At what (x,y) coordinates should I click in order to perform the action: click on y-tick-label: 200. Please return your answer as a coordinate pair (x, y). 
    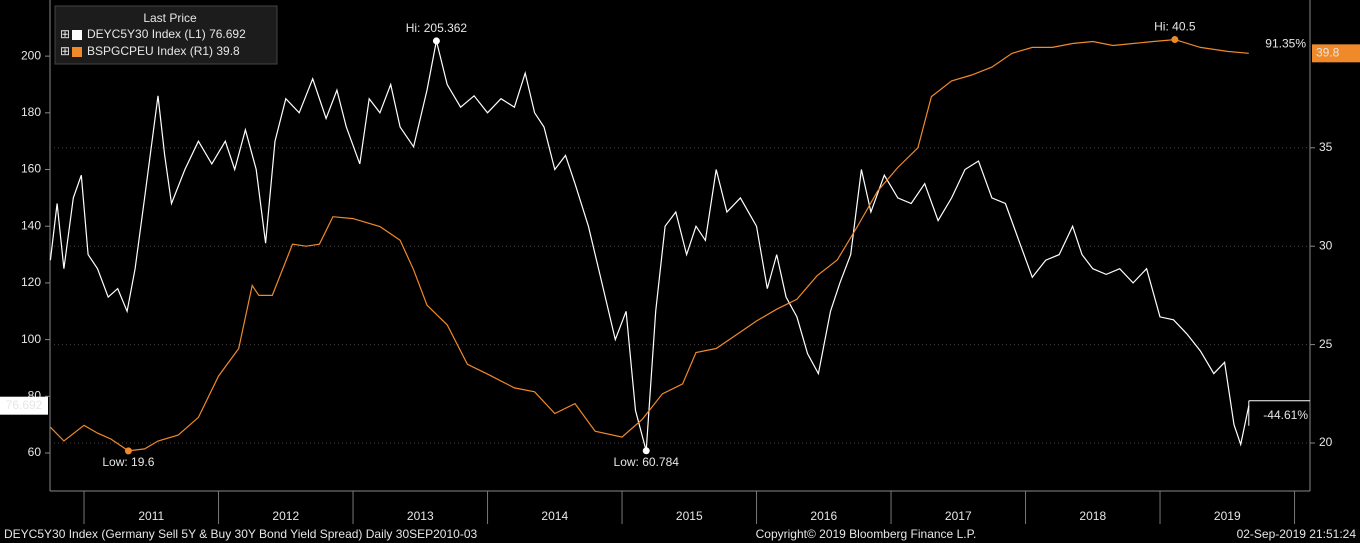
    Looking at the image, I should click on (31, 55).